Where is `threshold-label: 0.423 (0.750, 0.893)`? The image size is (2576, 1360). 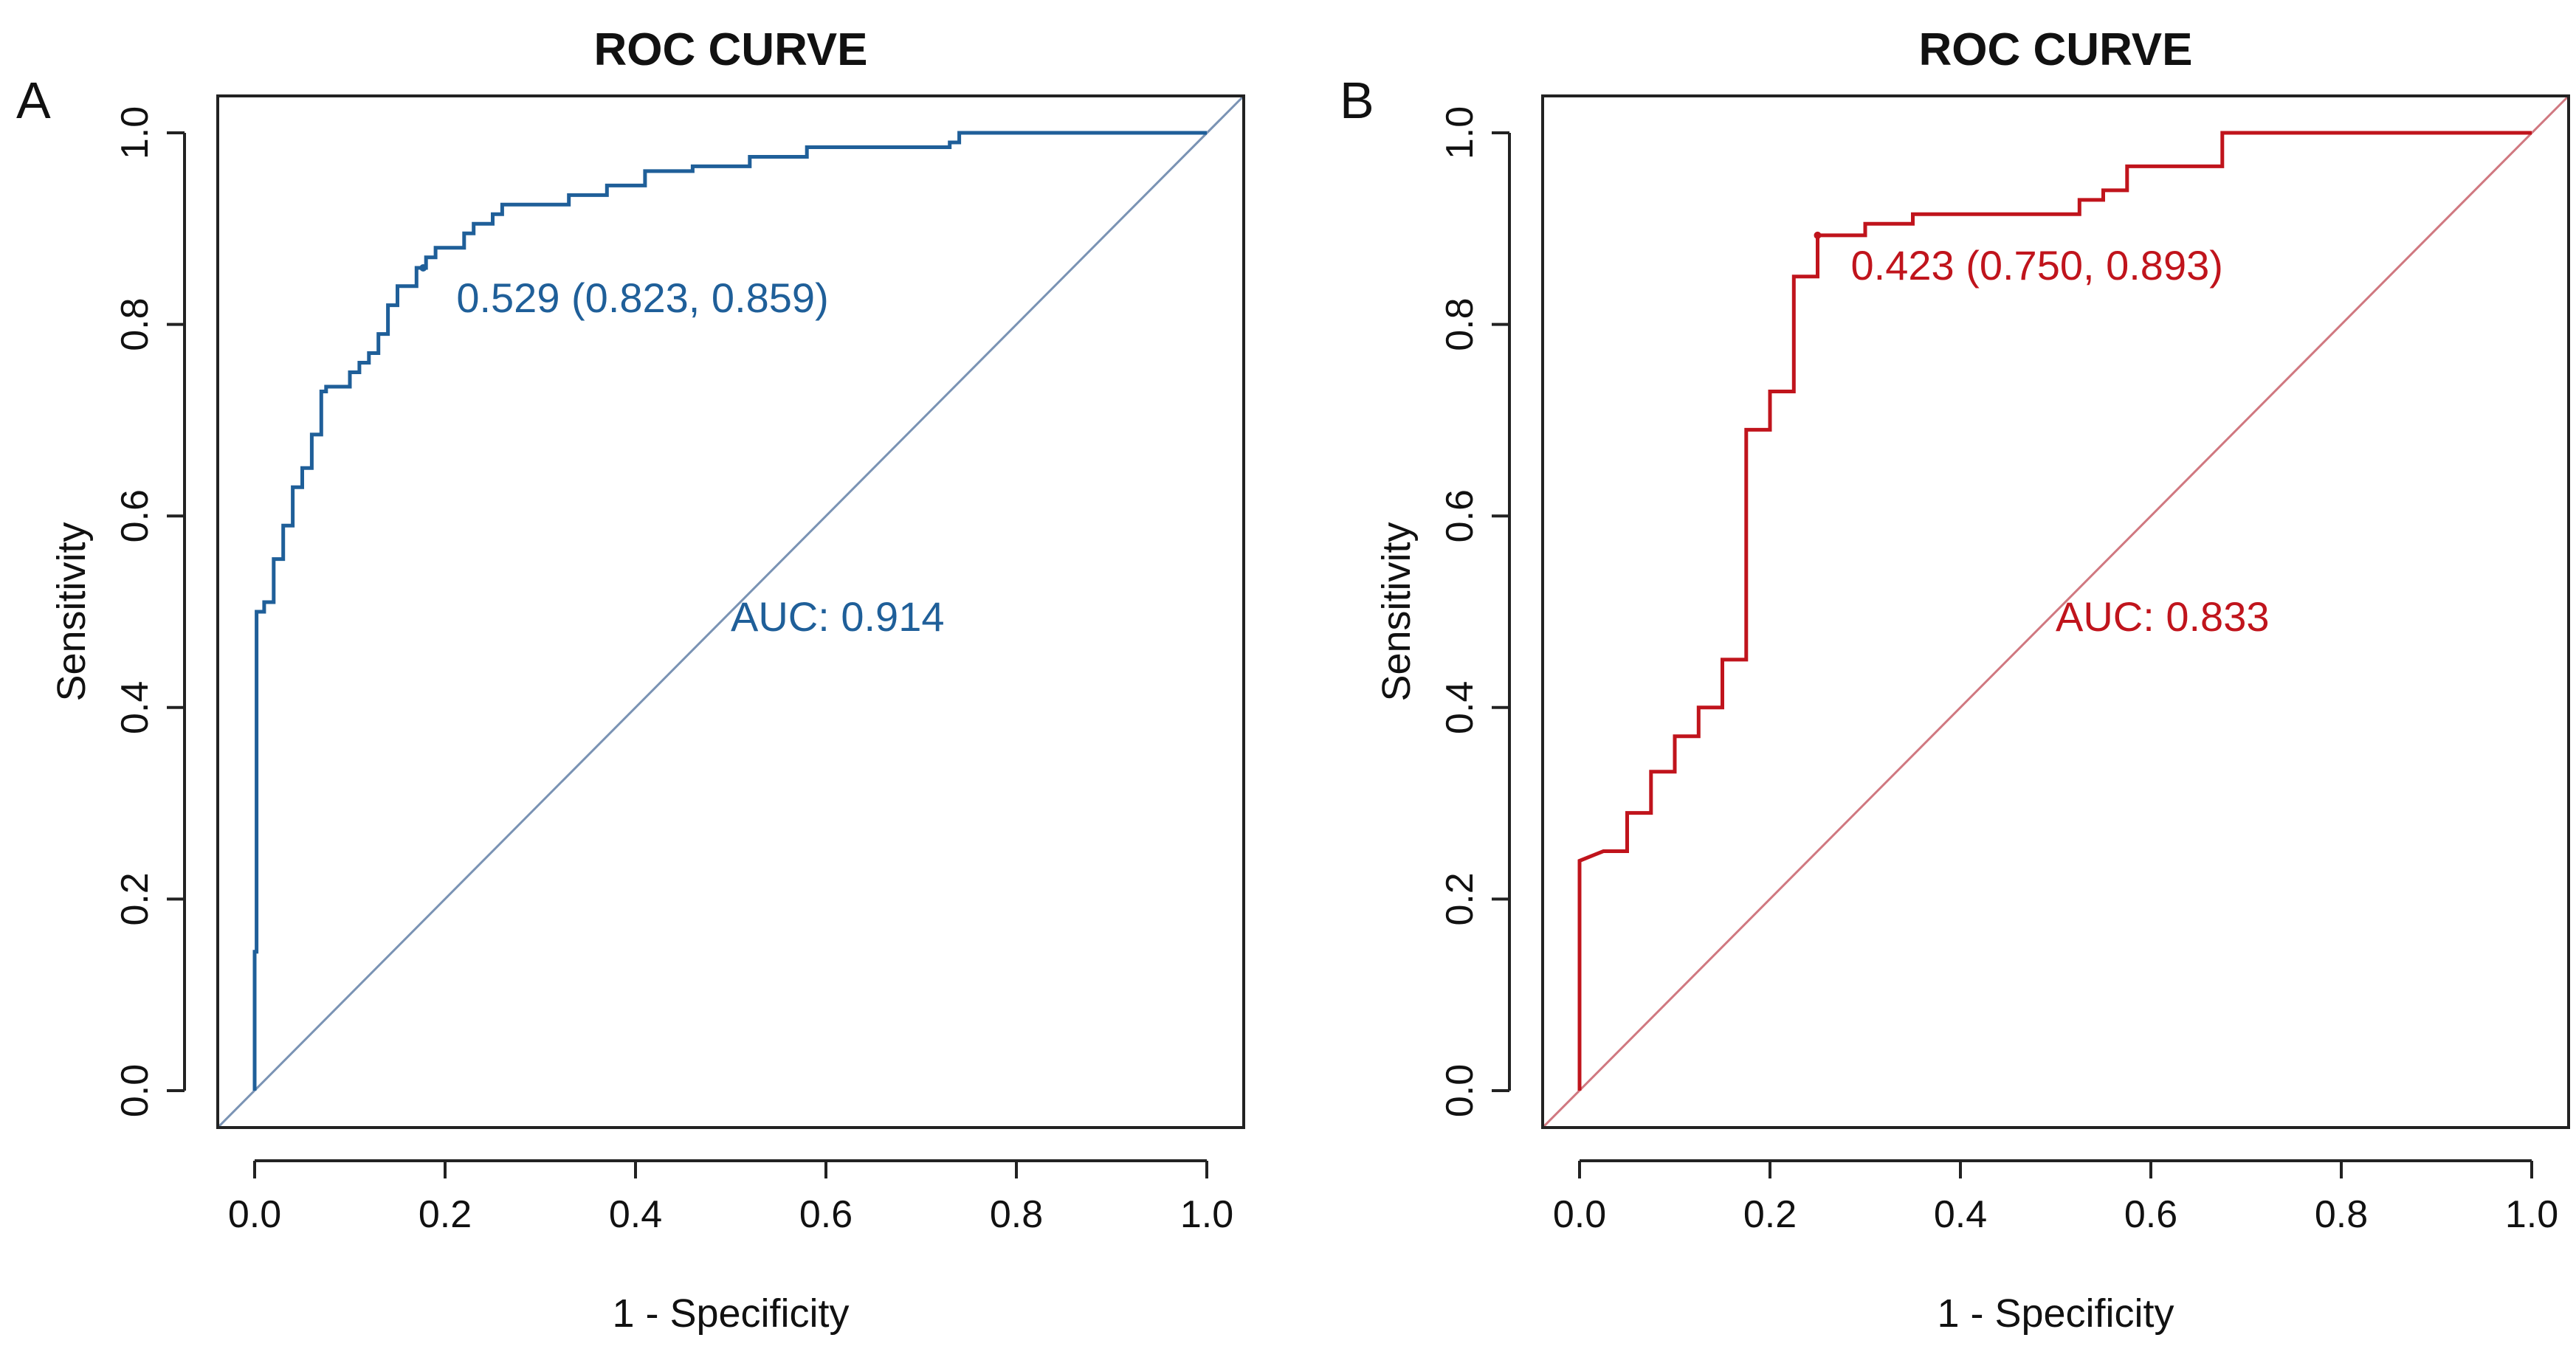 threshold-label: 0.423 (0.750, 0.893) is located at coordinates (2037, 265).